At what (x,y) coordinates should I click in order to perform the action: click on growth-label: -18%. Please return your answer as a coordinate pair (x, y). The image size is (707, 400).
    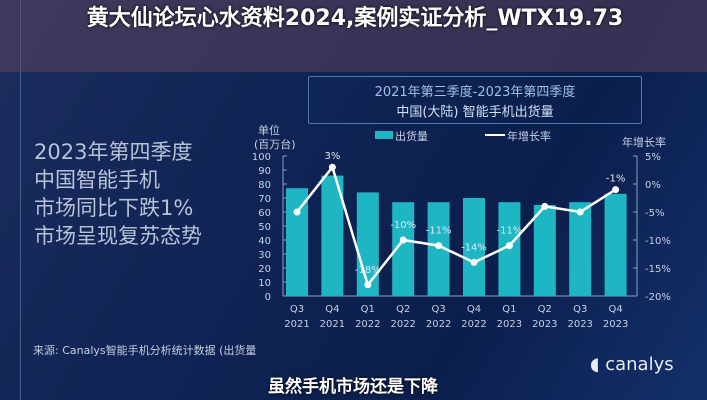
    Looking at the image, I should click on (368, 270).